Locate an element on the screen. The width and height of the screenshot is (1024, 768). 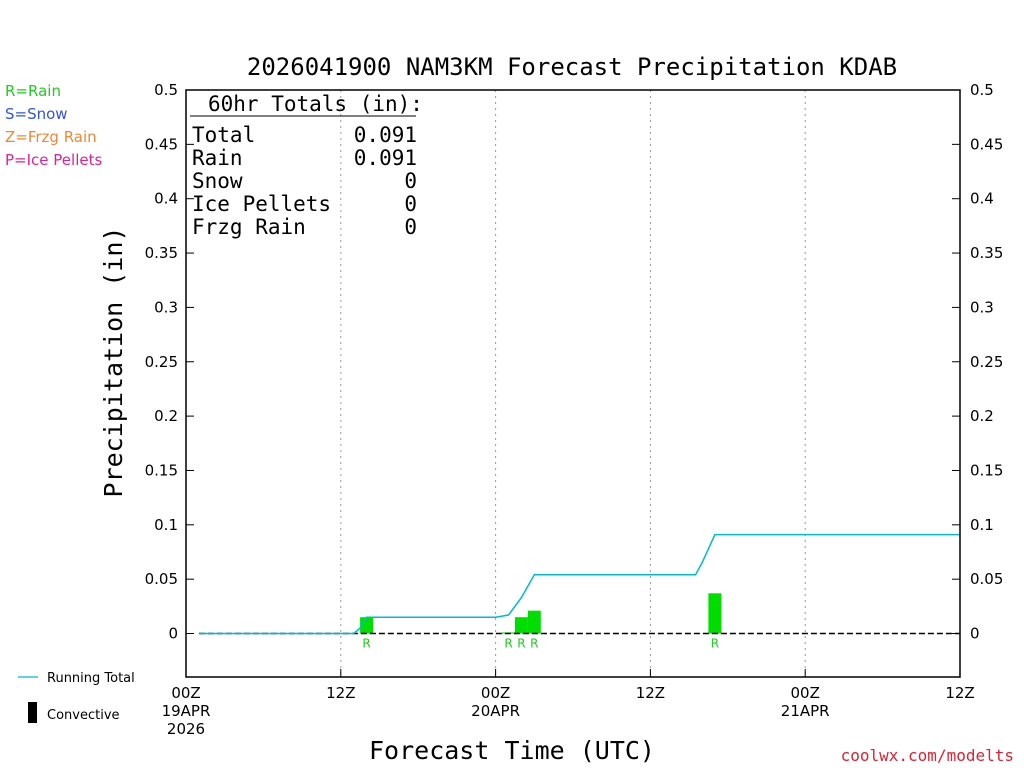
convective-legend-swatch is located at coordinates (32, 712).